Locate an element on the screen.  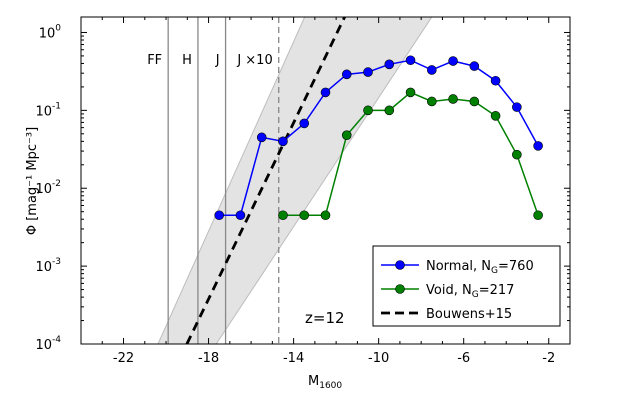
legend-label-2: Bouwens+15 is located at coordinates (469, 314).